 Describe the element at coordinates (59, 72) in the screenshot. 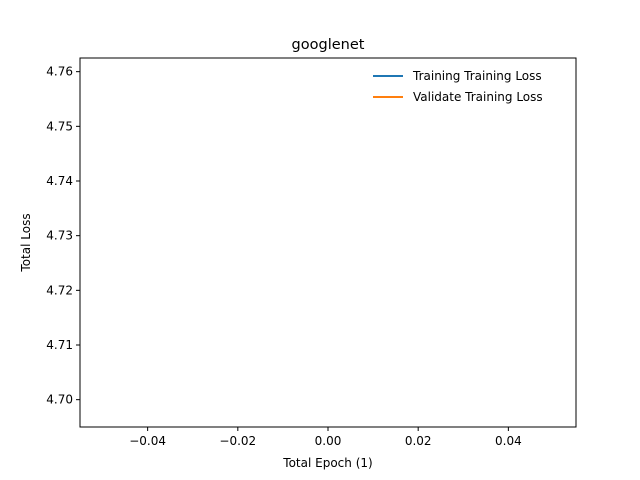

I see `y-tick-label: 4.76` at that location.